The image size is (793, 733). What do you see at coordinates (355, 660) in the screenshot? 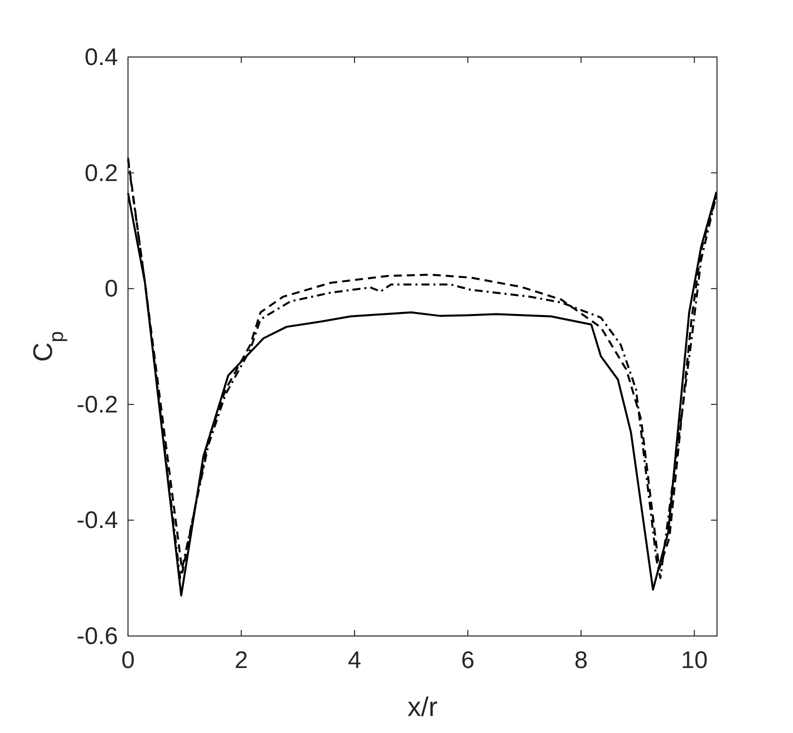
I see `x-tick-label: 4` at bounding box center [355, 660].